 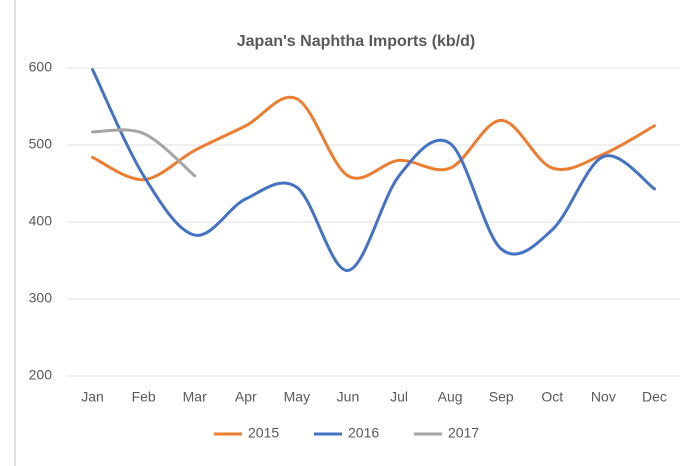 What do you see at coordinates (463, 433) in the screenshot?
I see `legend-label: 2017` at bounding box center [463, 433].